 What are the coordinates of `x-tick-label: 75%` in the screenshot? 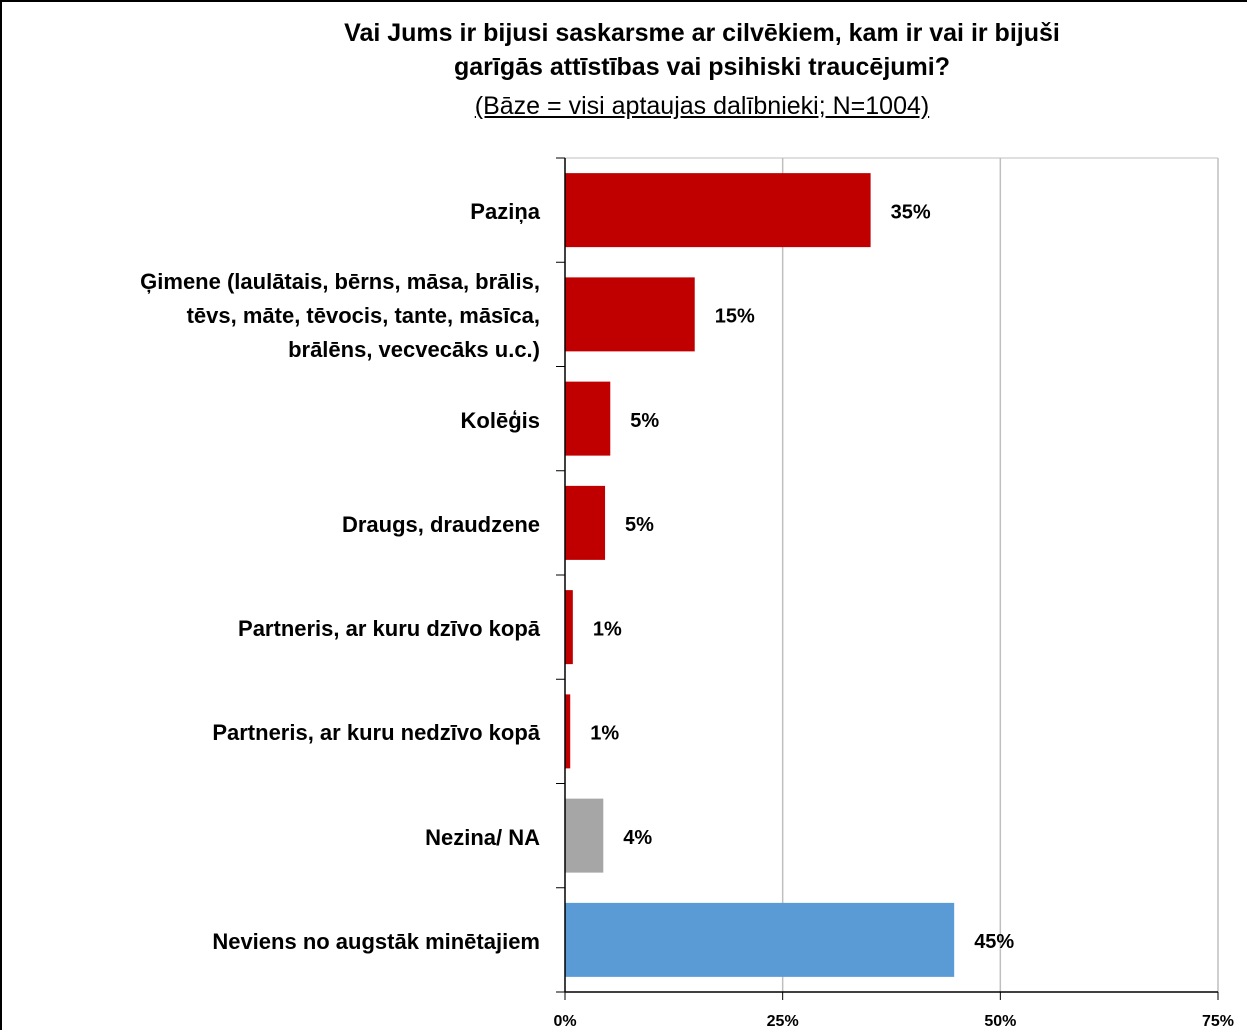 It's located at (1218, 1021).